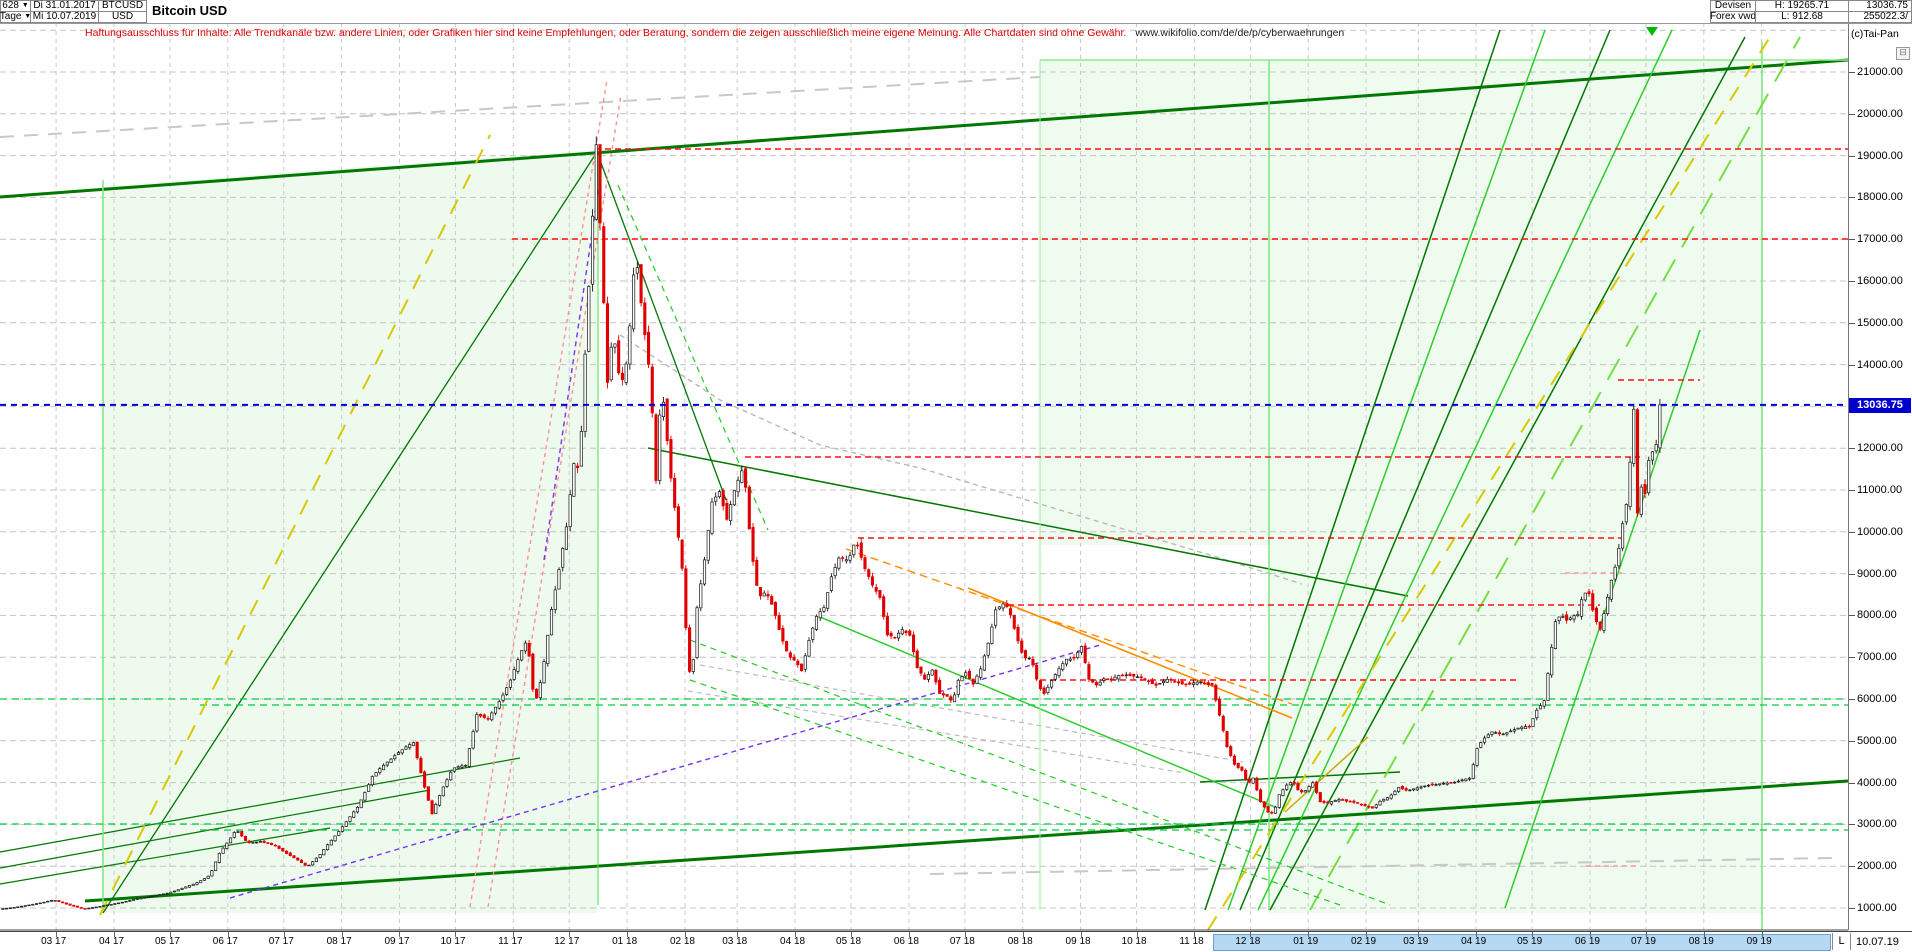 Image resolution: width=1912 pixels, height=952 pixels. What do you see at coordinates (1877, 824) in the screenshot?
I see `y-axis-label: 3000.00` at bounding box center [1877, 824].